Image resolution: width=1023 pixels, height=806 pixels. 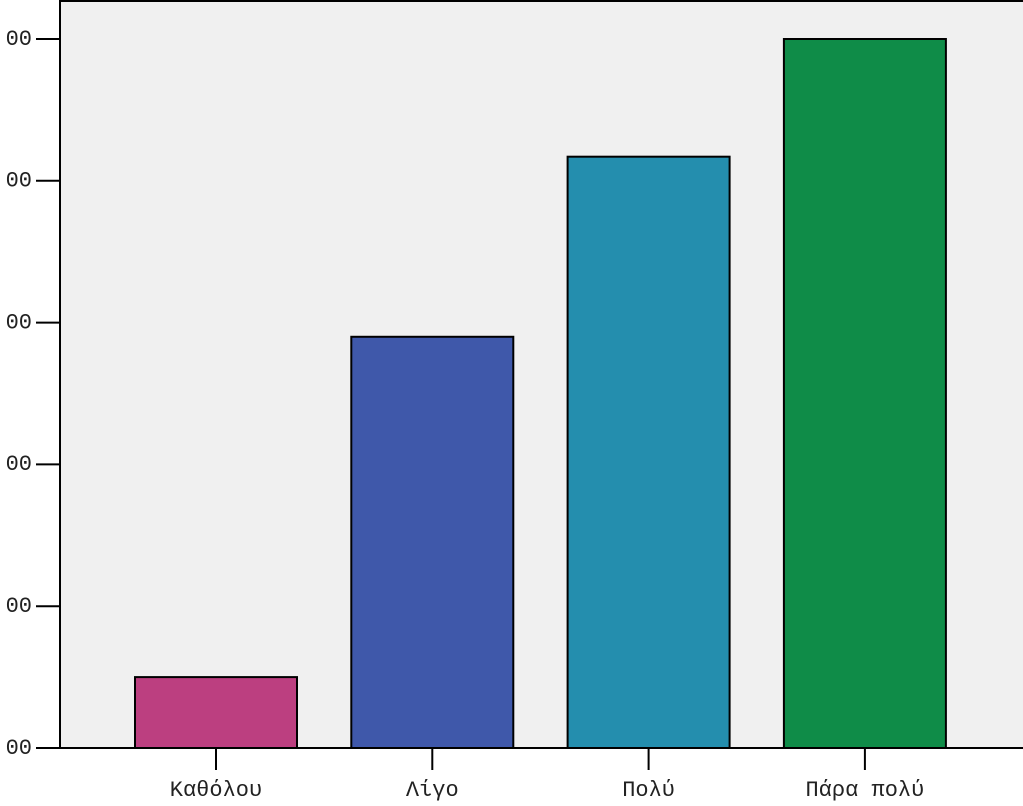 I want to click on y-tick-label: 40,00, so click(x=16, y=181).